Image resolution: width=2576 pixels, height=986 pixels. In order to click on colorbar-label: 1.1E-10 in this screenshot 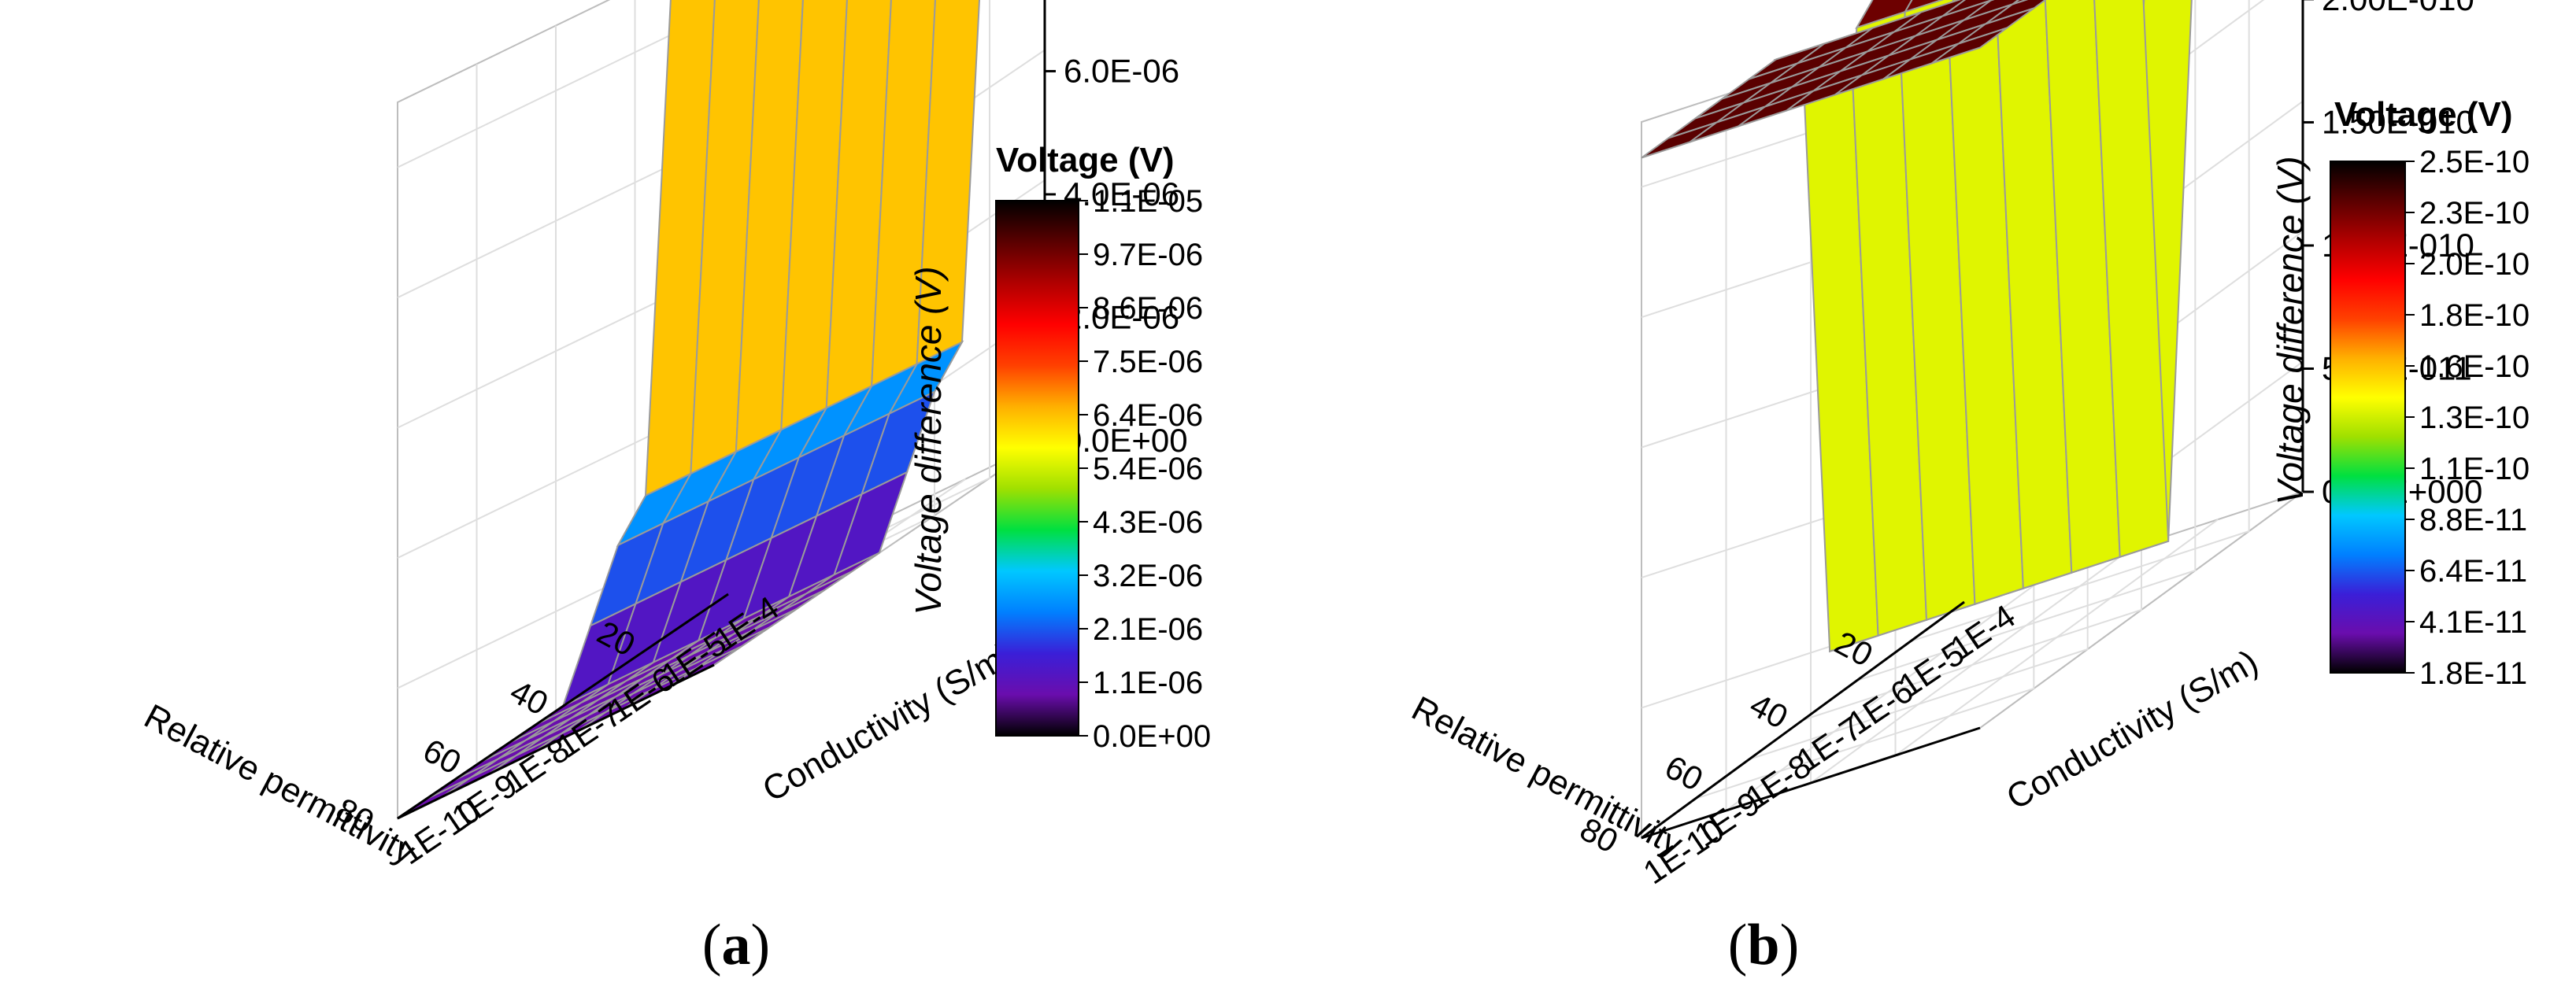, I will do `click(2474, 469)`.